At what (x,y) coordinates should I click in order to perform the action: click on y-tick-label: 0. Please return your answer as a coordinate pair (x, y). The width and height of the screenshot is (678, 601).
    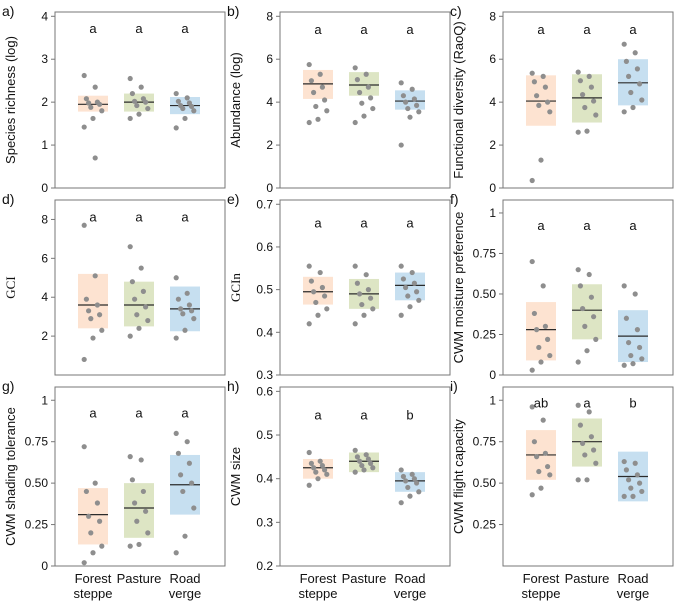
    Looking at the image, I should click on (492, 375).